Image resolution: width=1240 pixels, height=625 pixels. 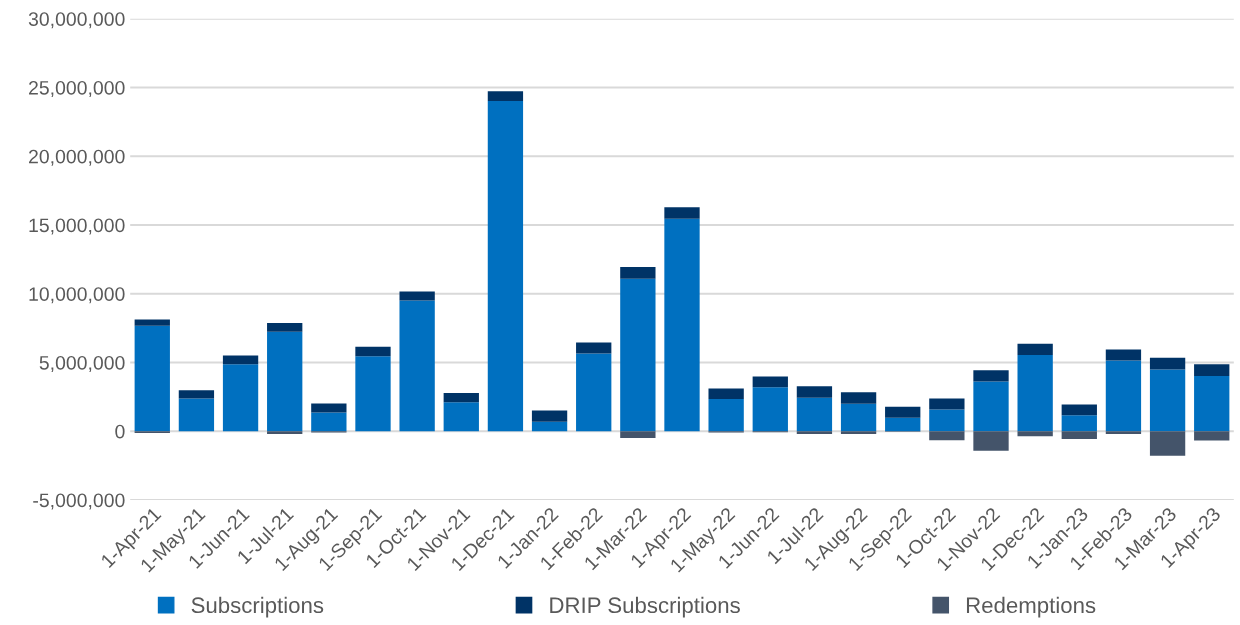 I want to click on y-tick-label: 0, so click(x=120, y=431).